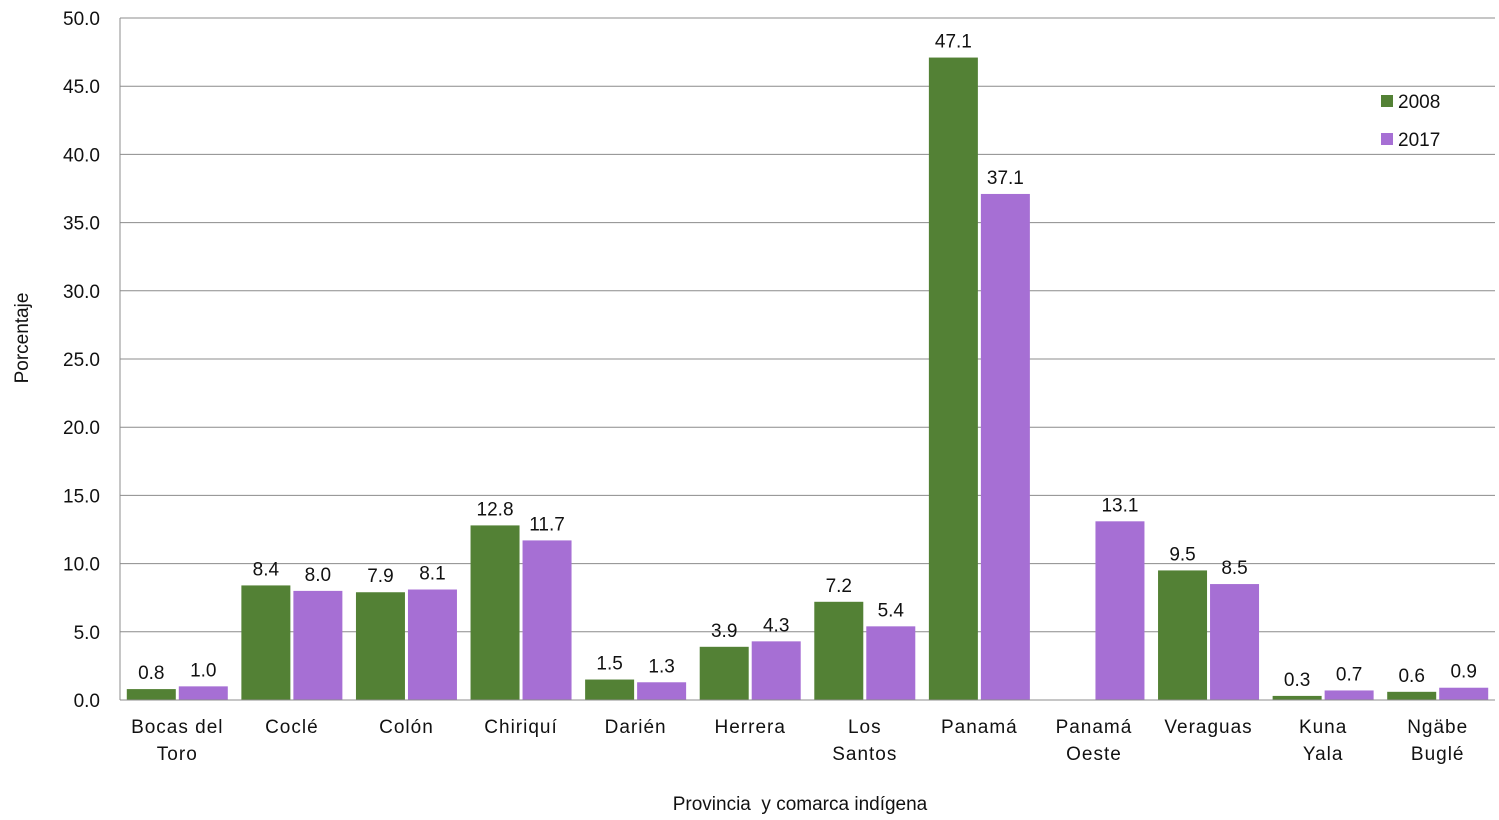 This screenshot has width=1499, height=820. Describe the element at coordinates (177, 754) in the screenshot. I see `x-tick-label: Toro` at that location.